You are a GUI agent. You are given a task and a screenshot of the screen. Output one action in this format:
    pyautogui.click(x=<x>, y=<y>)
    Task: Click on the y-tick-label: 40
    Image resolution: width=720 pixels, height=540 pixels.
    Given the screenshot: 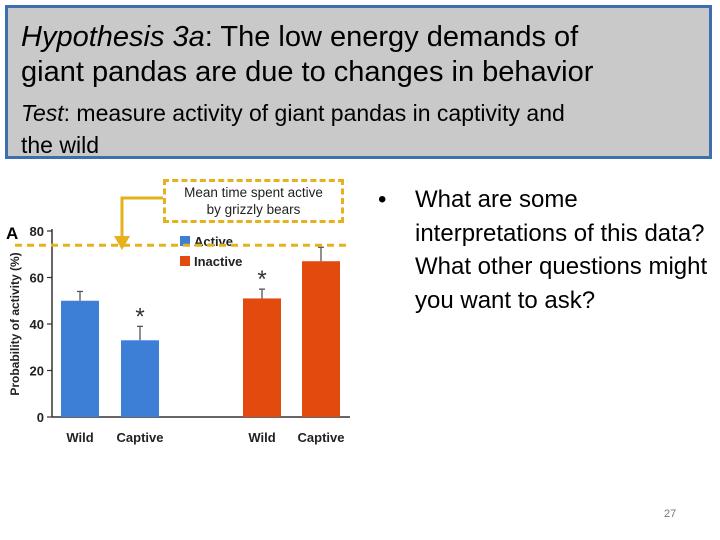 What is the action you would take?
    pyautogui.click(x=37, y=324)
    